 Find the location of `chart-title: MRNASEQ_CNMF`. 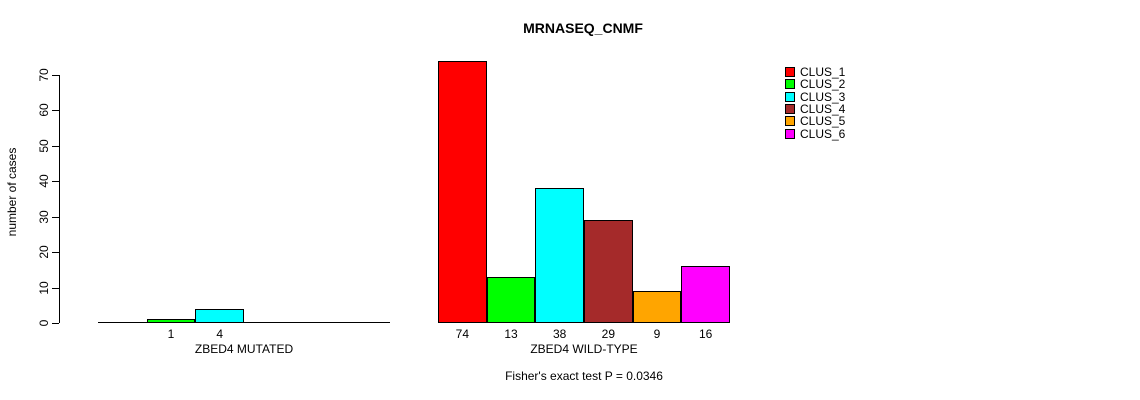

chart-title: MRNASEQ_CNMF is located at coordinates (583, 28).